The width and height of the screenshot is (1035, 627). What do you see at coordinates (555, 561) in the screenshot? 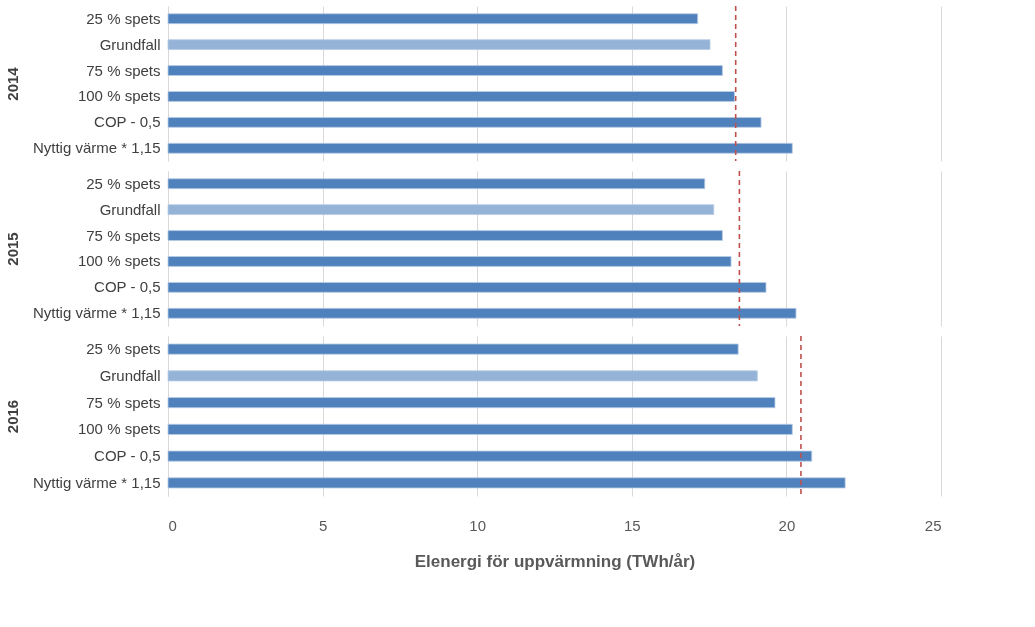
I see `x-axis-title: Elenergi för uppvärmning (TWh/år)` at bounding box center [555, 561].